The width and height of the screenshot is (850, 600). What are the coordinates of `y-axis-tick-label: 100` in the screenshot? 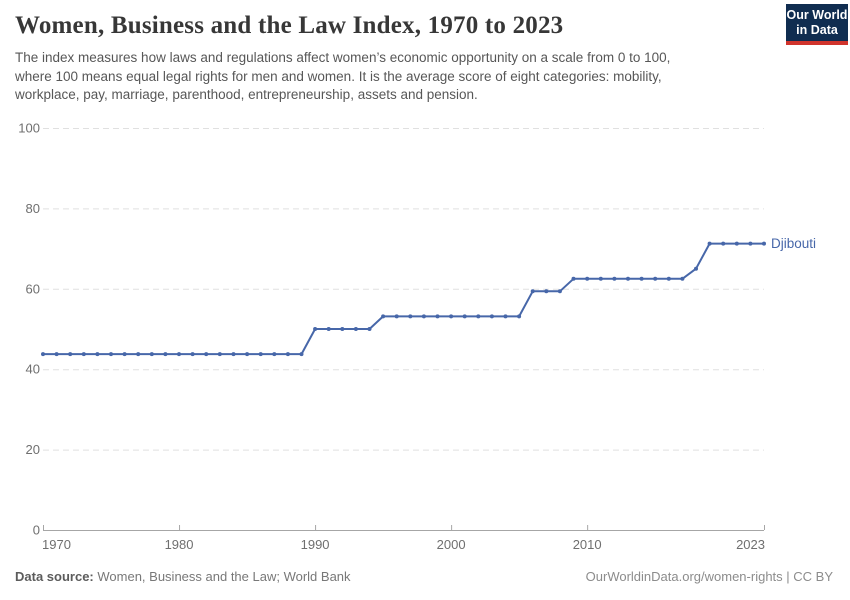 It's located at (29, 128).